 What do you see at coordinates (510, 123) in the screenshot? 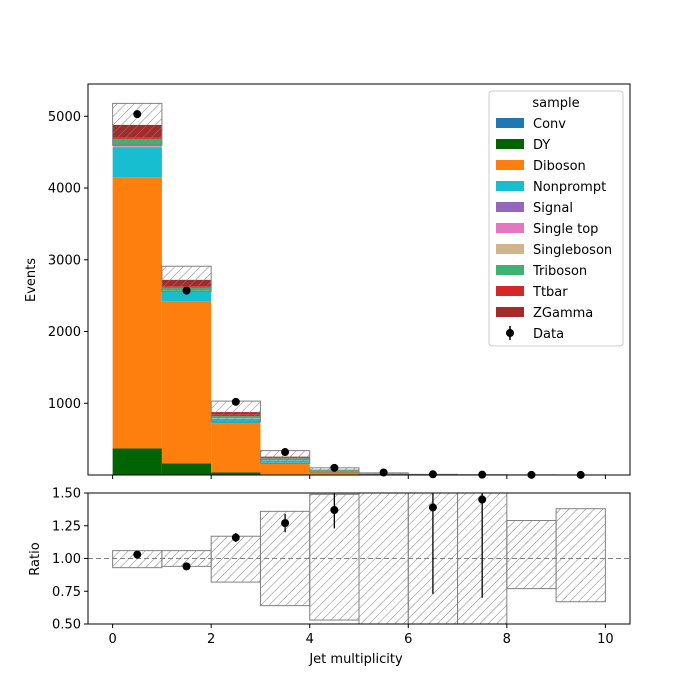
I see `legend-swatch-conv` at bounding box center [510, 123].